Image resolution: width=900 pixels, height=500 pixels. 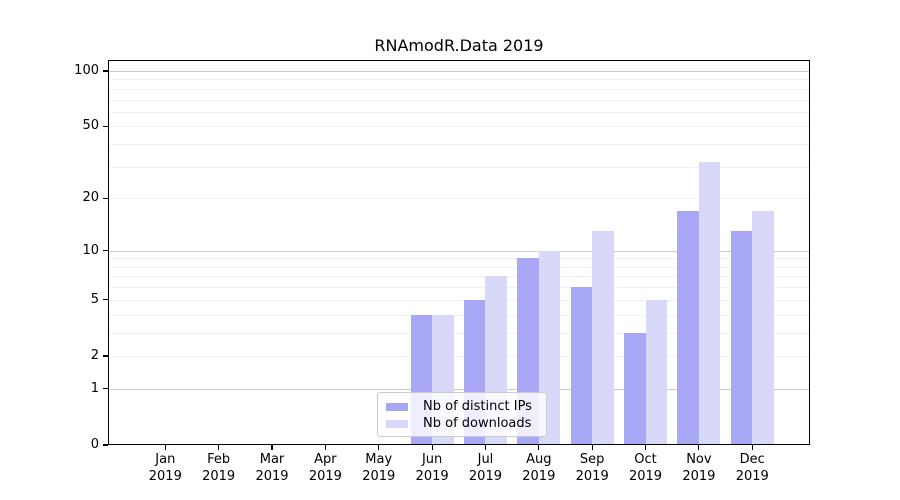 What do you see at coordinates (645, 447) in the screenshot?
I see `x-tick-oct` at bounding box center [645, 447].